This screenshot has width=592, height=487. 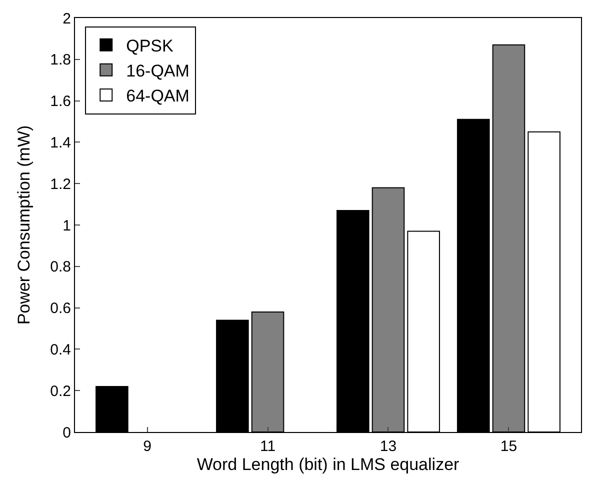 What do you see at coordinates (158, 96) in the screenshot?
I see `legend-label: 64-QAM` at bounding box center [158, 96].